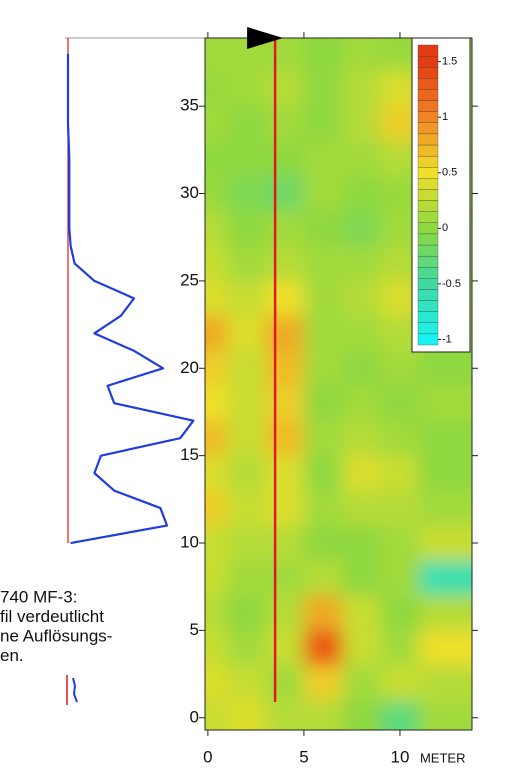 Image resolution: width=506 pixels, height=775 pixels. I want to click on y-tick-label: 0, so click(194, 716).